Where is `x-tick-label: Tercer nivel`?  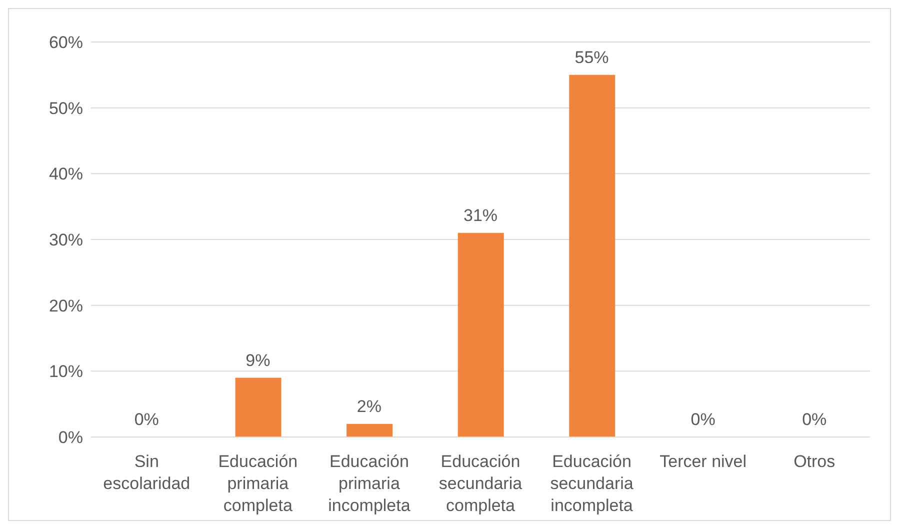 x-tick-label: Tercer nivel is located at coordinates (703, 461).